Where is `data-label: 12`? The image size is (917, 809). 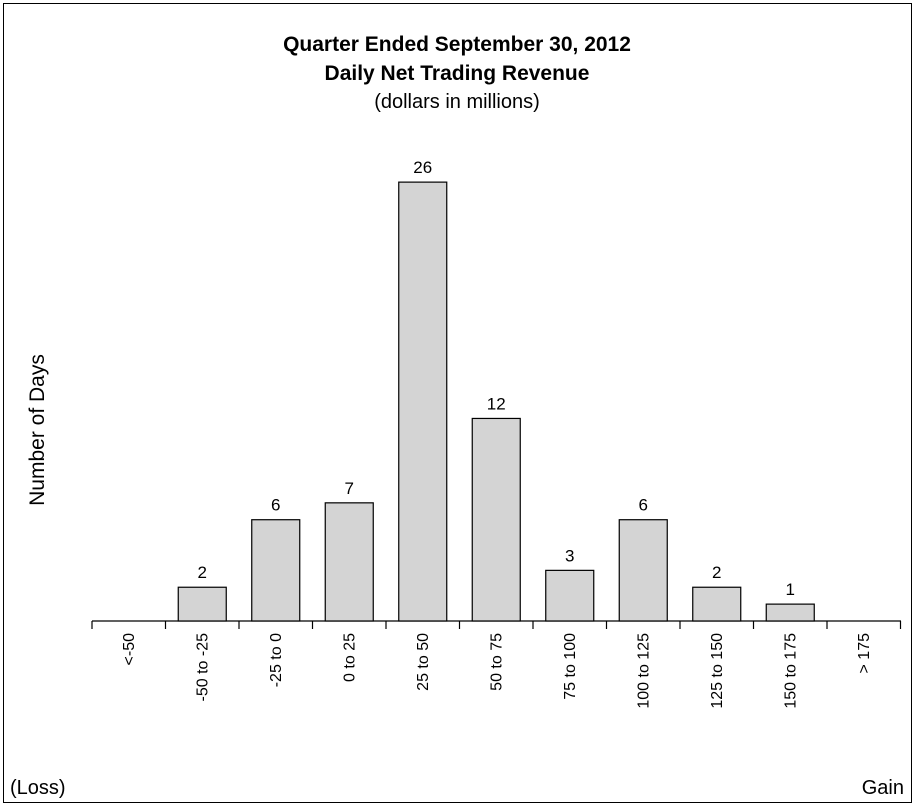 data-label: 12 is located at coordinates (496, 403).